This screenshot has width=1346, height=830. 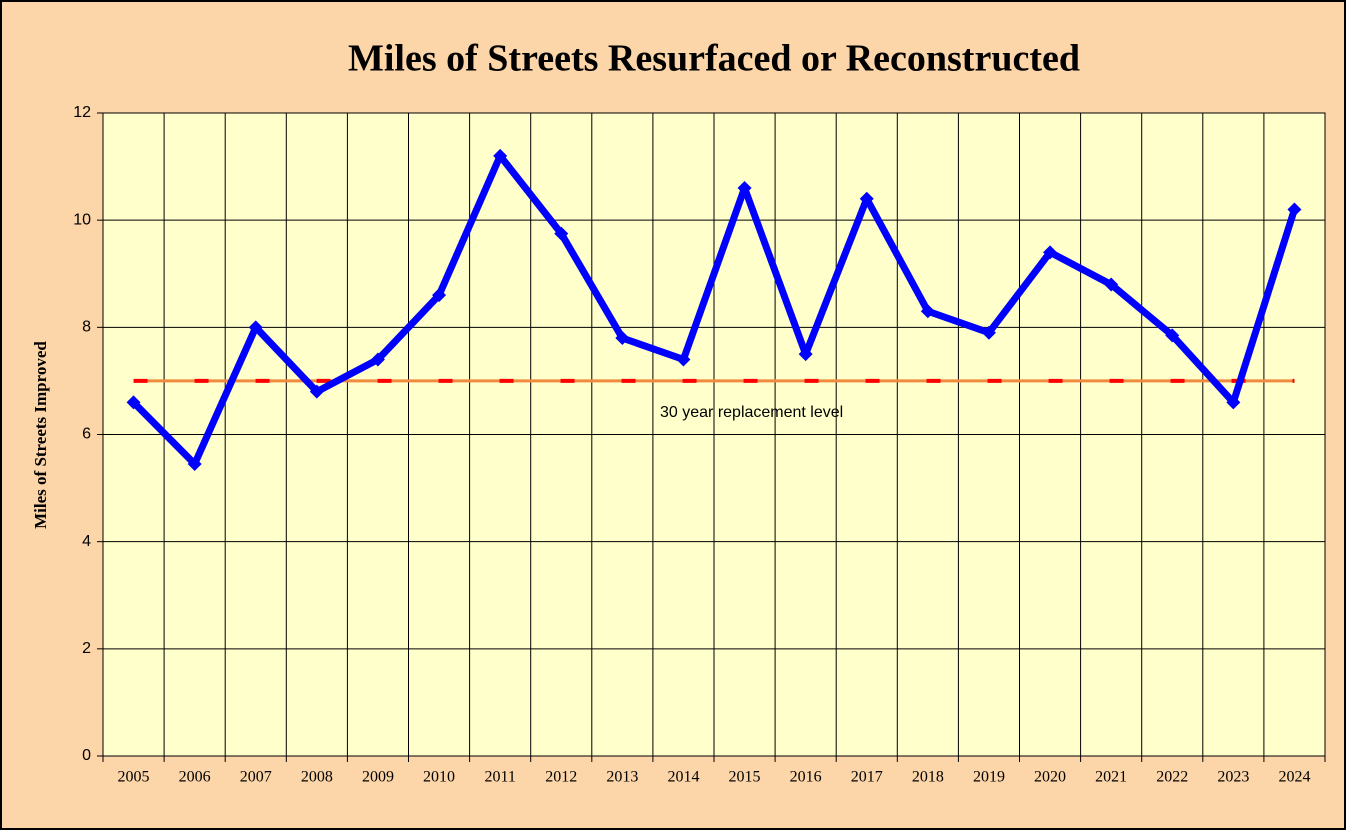 I want to click on y-tick-label: 6, so click(x=86, y=434).